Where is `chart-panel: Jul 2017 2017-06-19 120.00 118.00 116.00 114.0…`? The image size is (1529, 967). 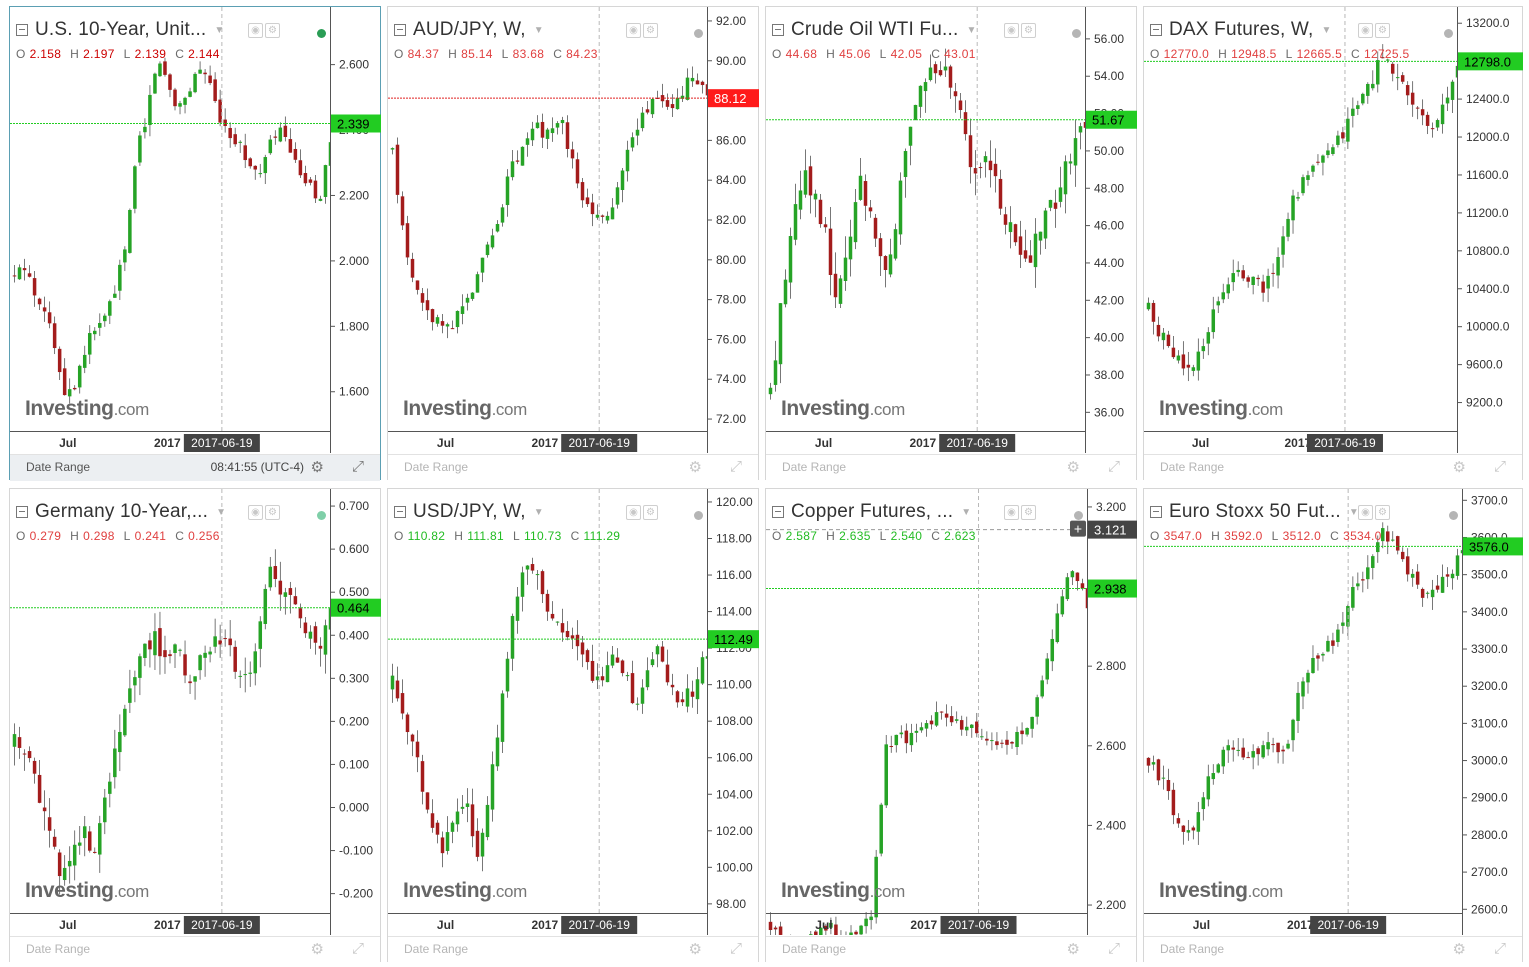
chart-panel: Jul 2017 2017-06-19 120.00 118.00 116.00 114.0… is located at coordinates (573, 725).